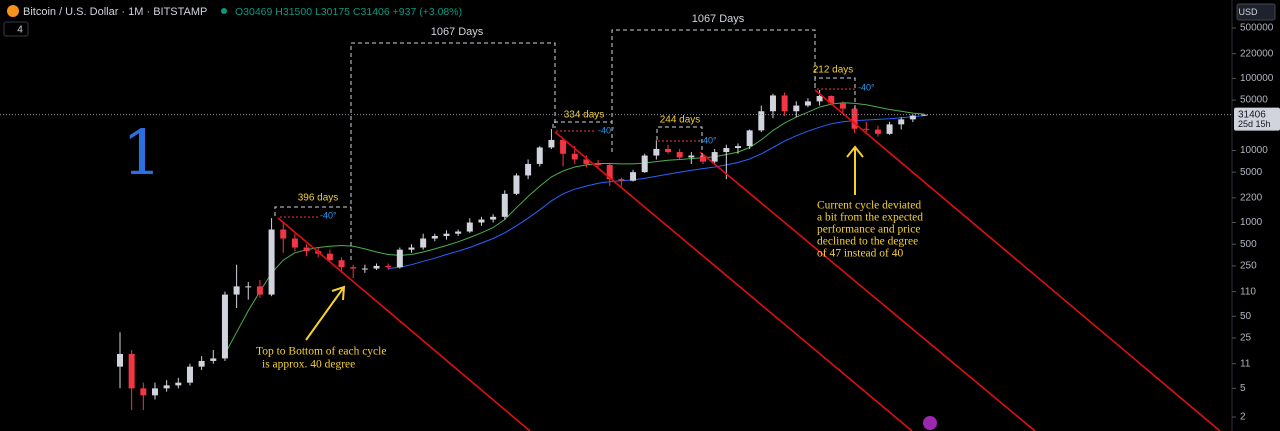 Image resolution: width=1280 pixels, height=431 pixels. What do you see at coordinates (1254, 150) in the screenshot?
I see `y-tick-label: 10000` at bounding box center [1254, 150].